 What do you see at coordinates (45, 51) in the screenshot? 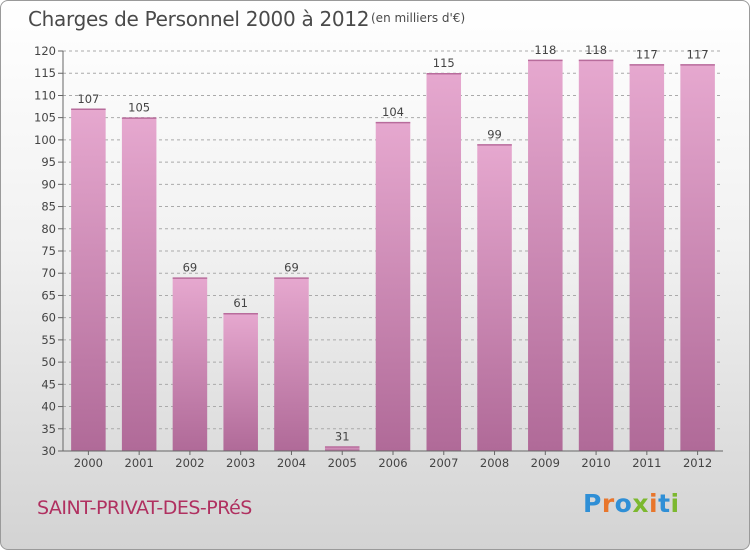
I see `y-tick-label: 120` at bounding box center [45, 51].